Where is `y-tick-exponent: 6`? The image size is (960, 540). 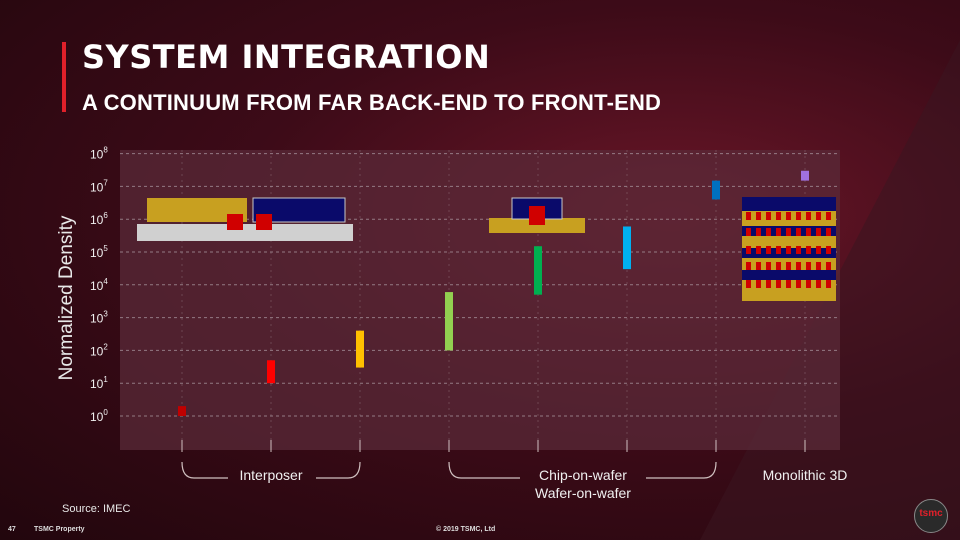 y-tick-exponent: 6 is located at coordinates (105, 215).